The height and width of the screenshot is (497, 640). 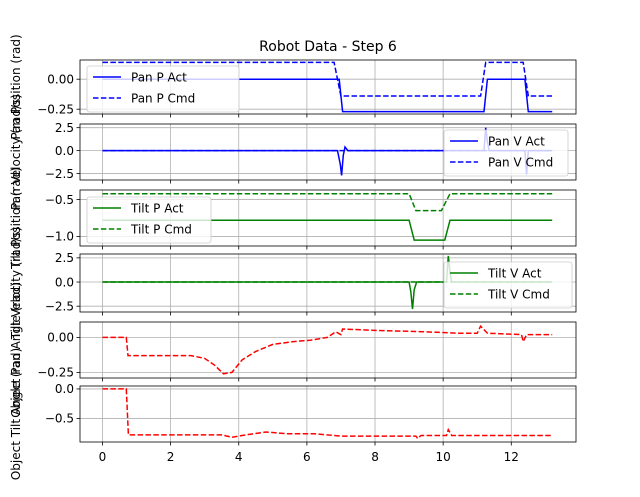 What do you see at coordinates (514, 274) in the screenshot?
I see `legend-label: Tilt V Act` at bounding box center [514, 274].